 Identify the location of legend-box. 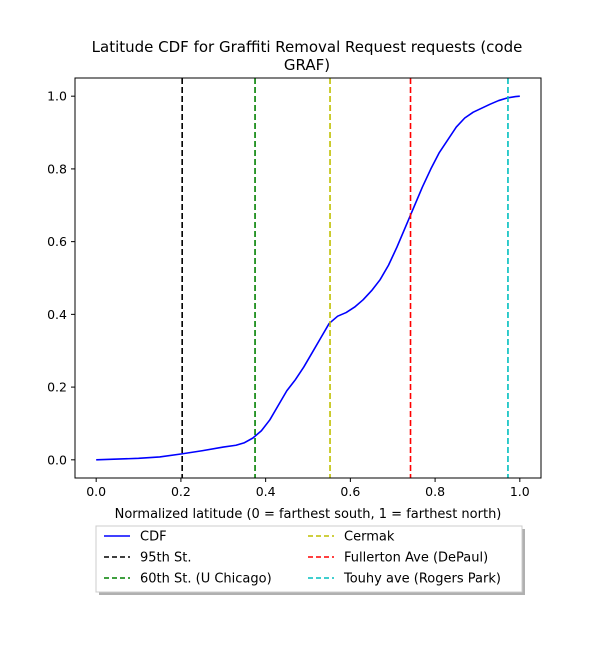
(309, 559).